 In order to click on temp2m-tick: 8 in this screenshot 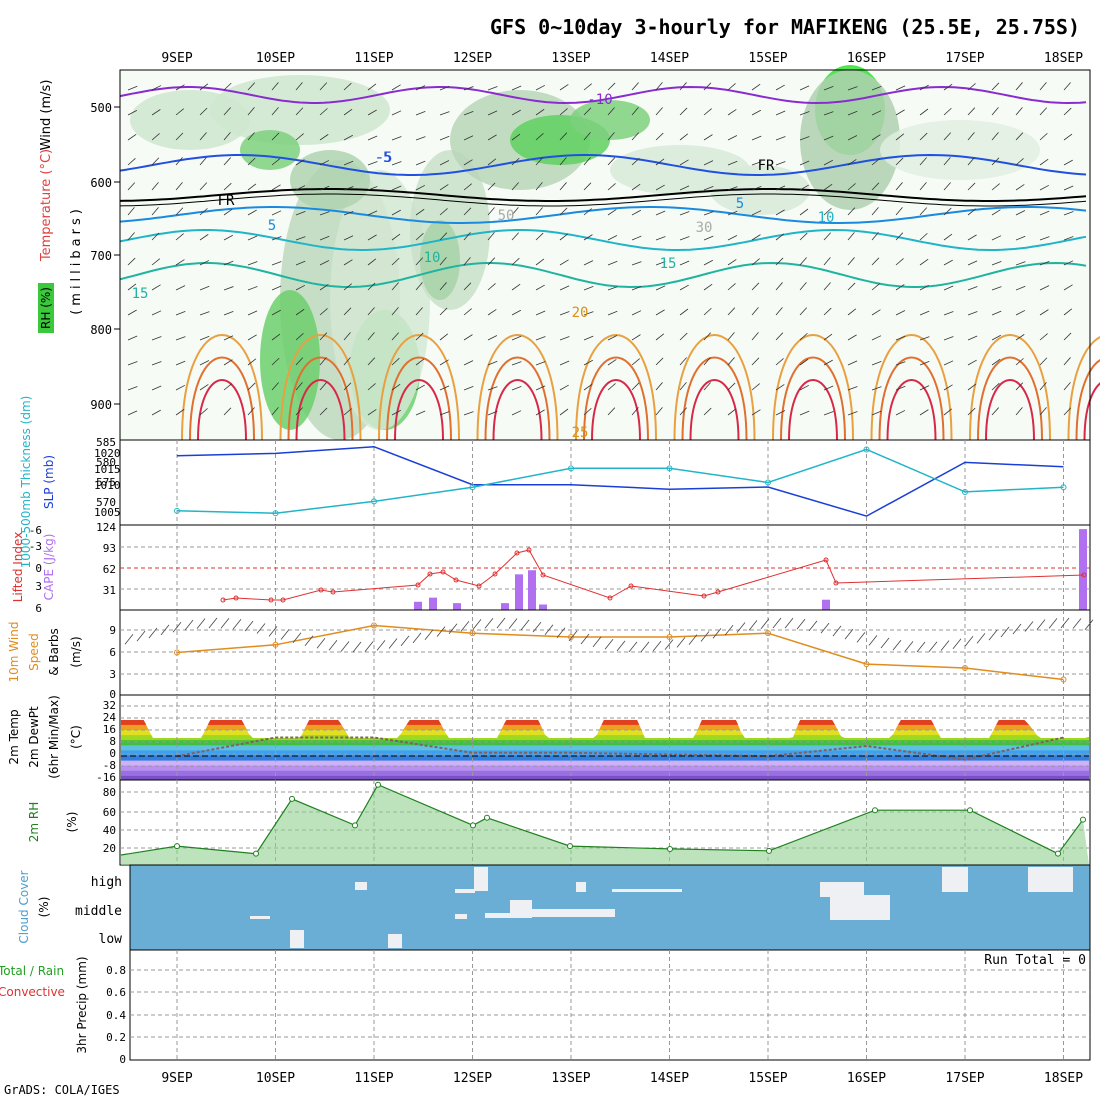, I will do `click(112, 741)`.